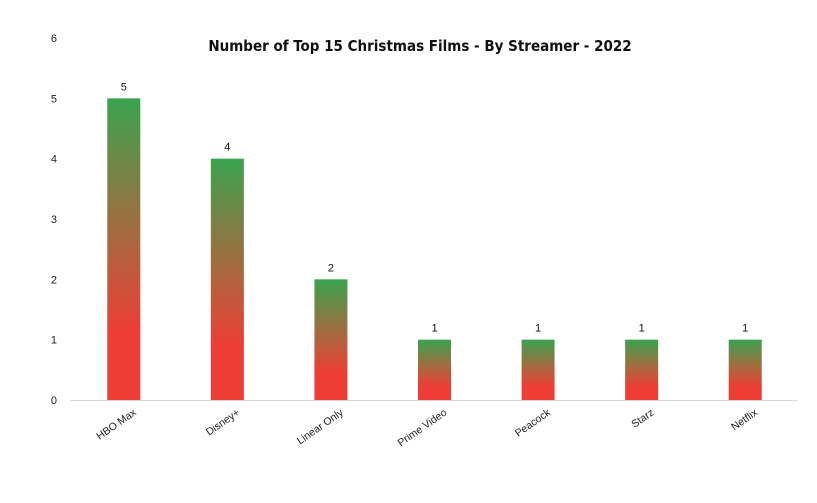  I want to click on data-label: 5, so click(124, 87).